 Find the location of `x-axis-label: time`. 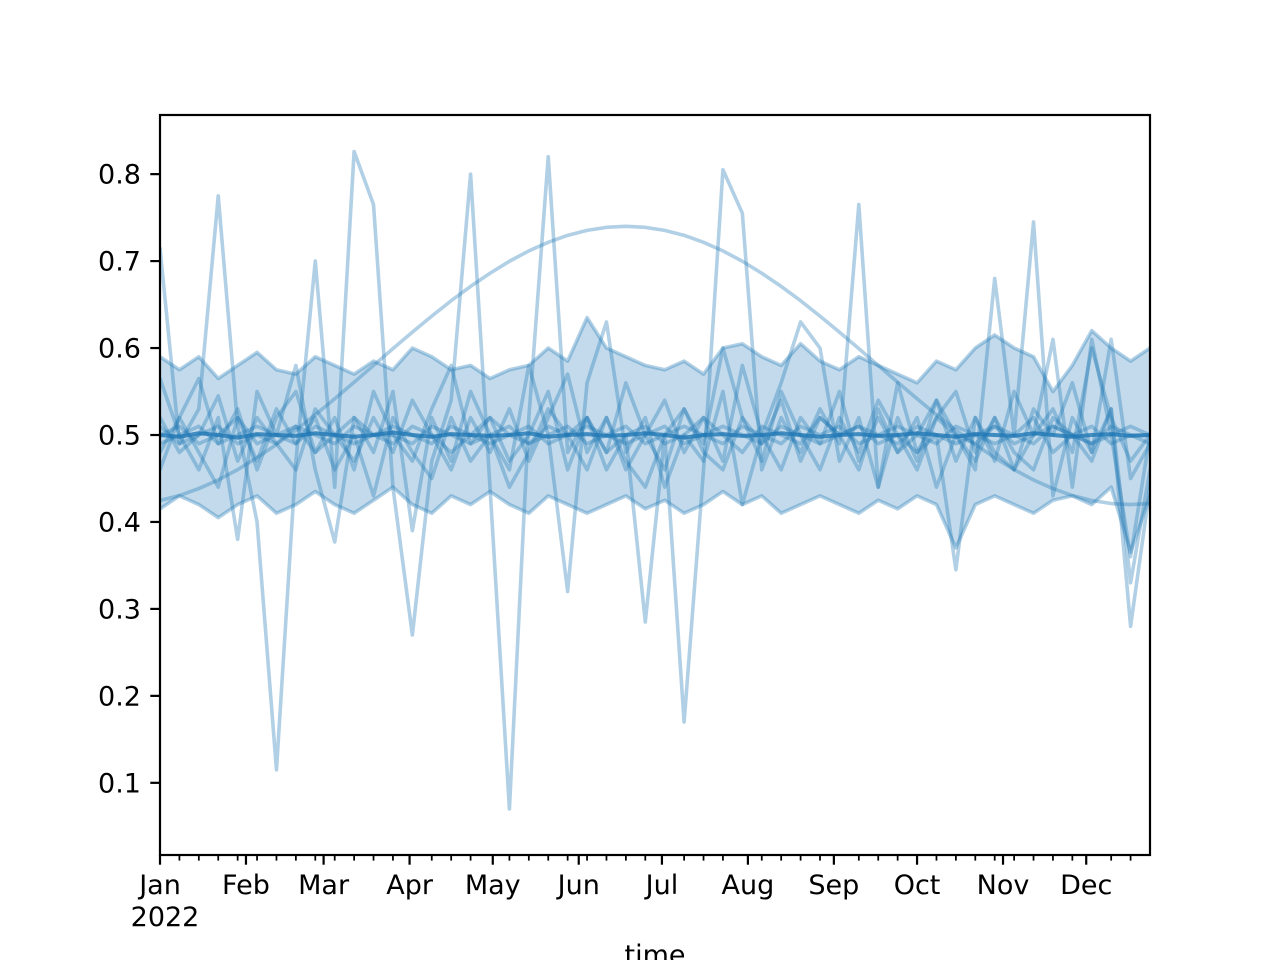

x-axis-label: time is located at coordinates (654, 950).